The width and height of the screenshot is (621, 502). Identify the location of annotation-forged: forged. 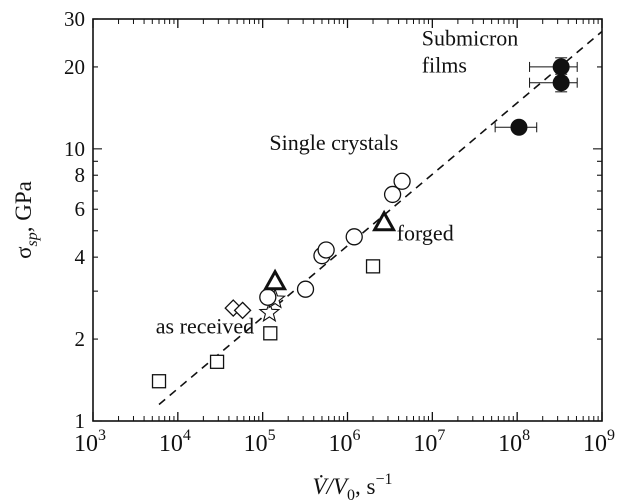
(425, 233).